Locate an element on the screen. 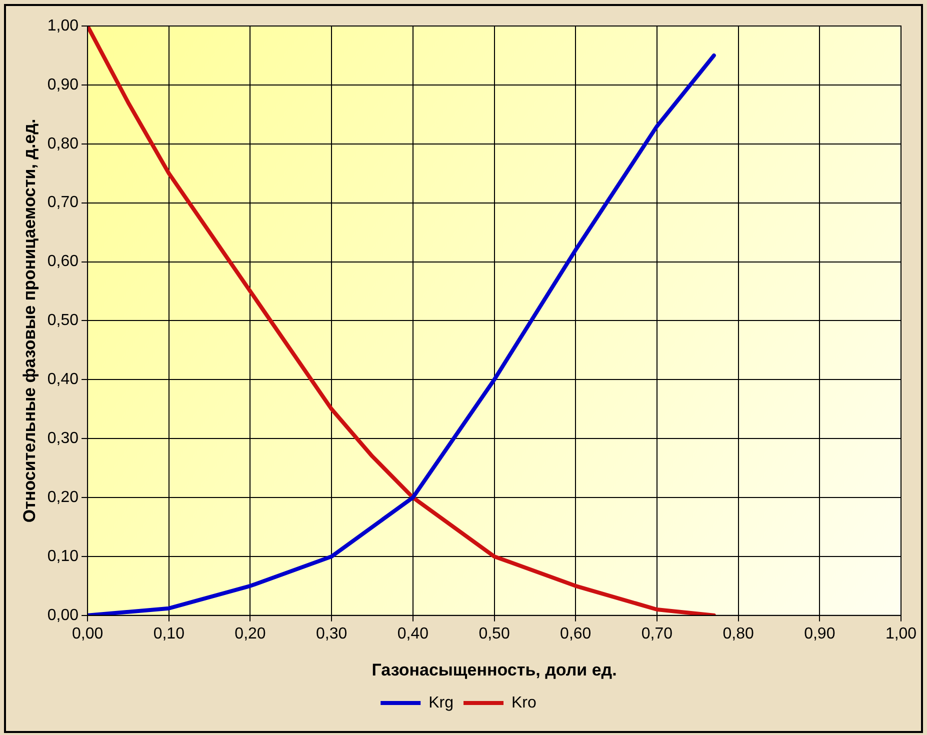 The height and width of the screenshot is (735, 927). y-tick-label: 0,80 is located at coordinates (63, 143).